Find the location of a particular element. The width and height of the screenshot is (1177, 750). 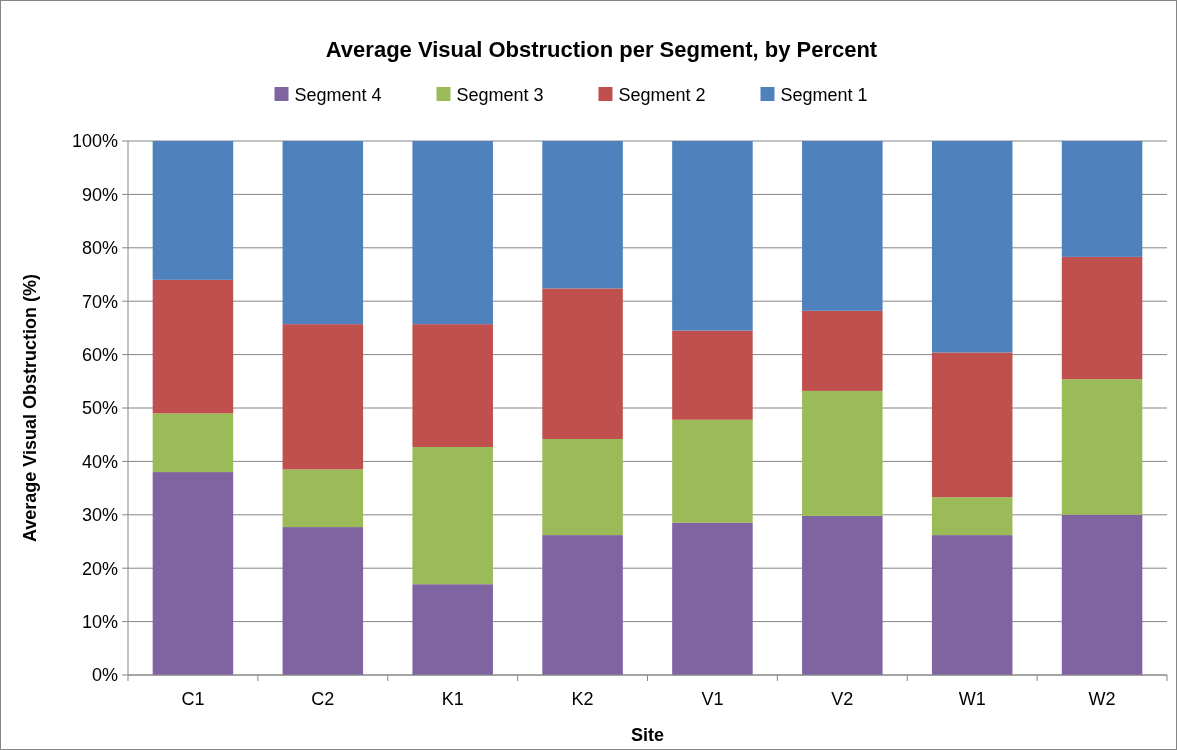

legend-label: Segment 4 is located at coordinates (338, 95).